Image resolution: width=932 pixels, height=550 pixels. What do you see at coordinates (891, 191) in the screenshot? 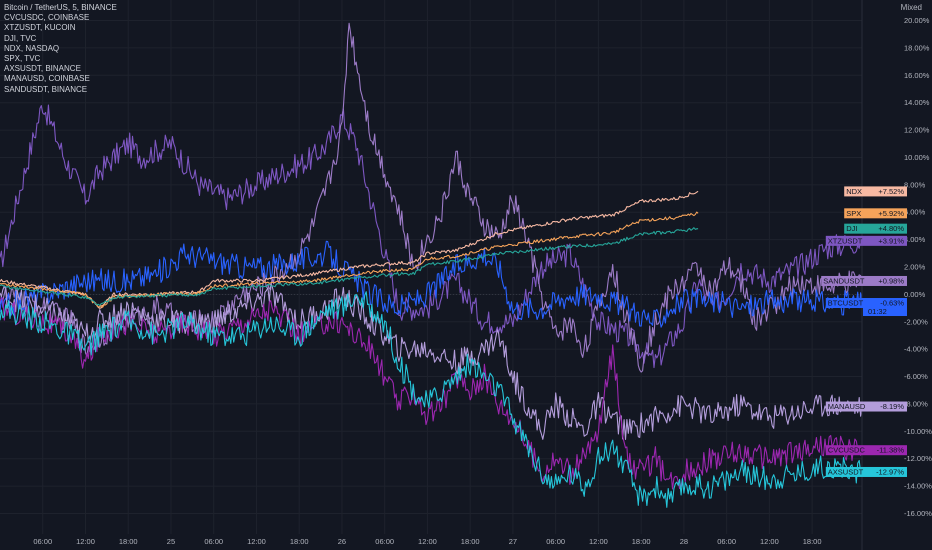
I see `badge-value: +7.52%` at bounding box center [891, 191].